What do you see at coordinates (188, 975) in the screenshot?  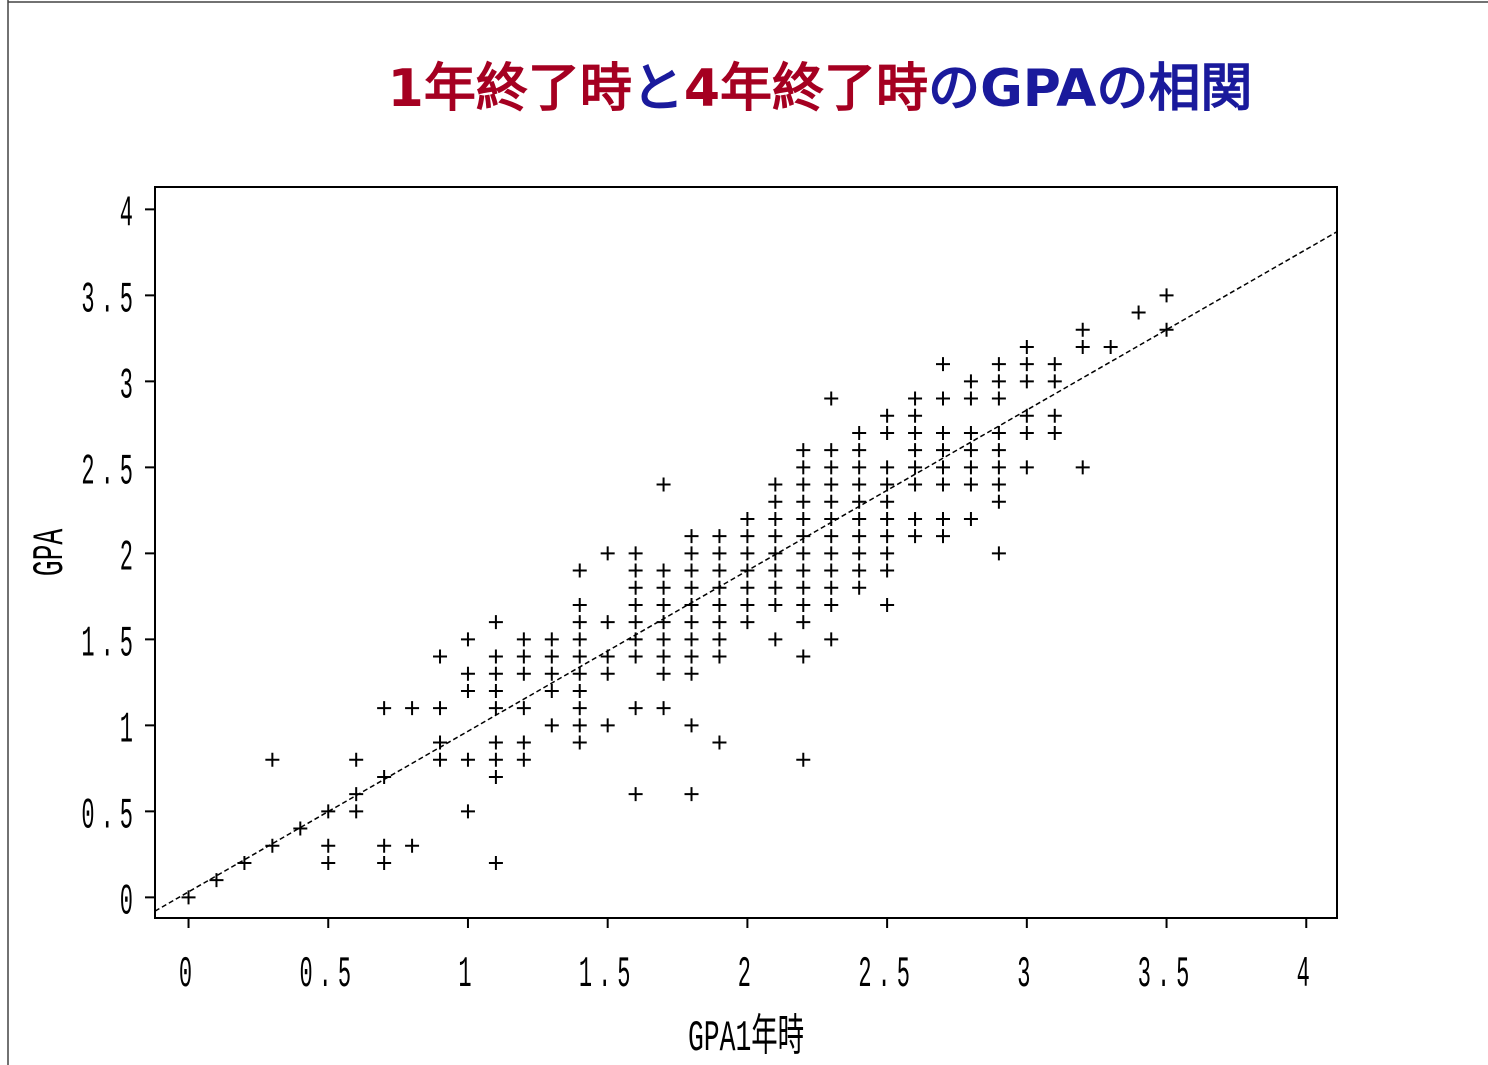 I see `x-tick-label: 0` at bounding box center [188, 975].